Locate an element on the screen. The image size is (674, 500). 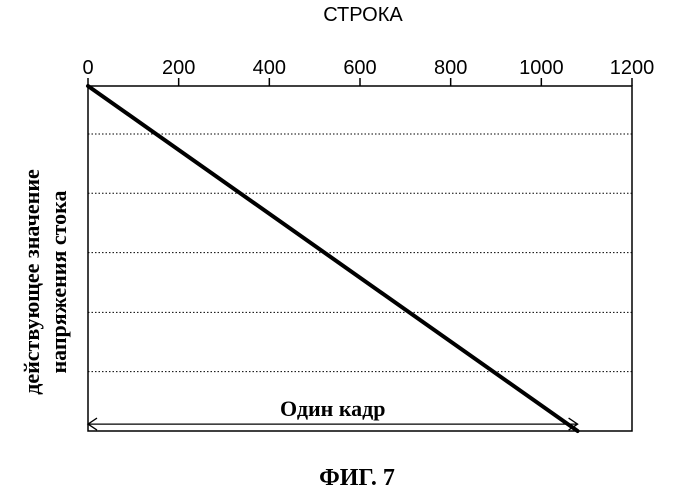
x-tick-label-1: 200 is located at coordinates (178, 68).